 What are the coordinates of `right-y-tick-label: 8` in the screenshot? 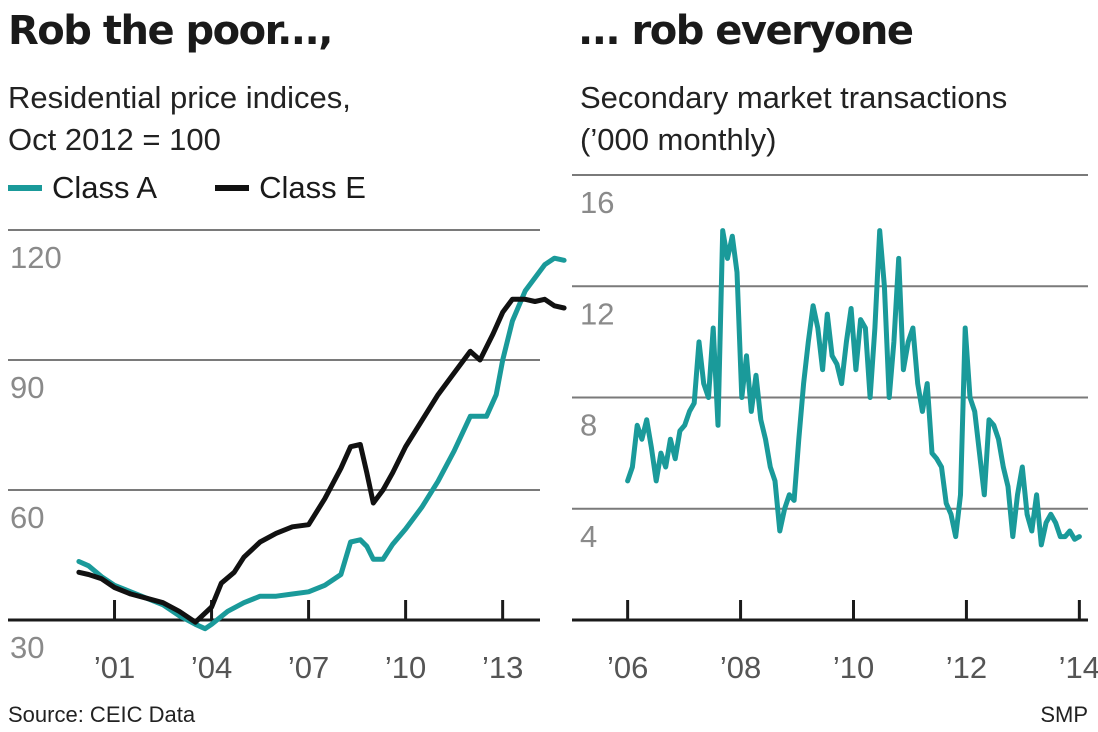 It's located at (588, 425).